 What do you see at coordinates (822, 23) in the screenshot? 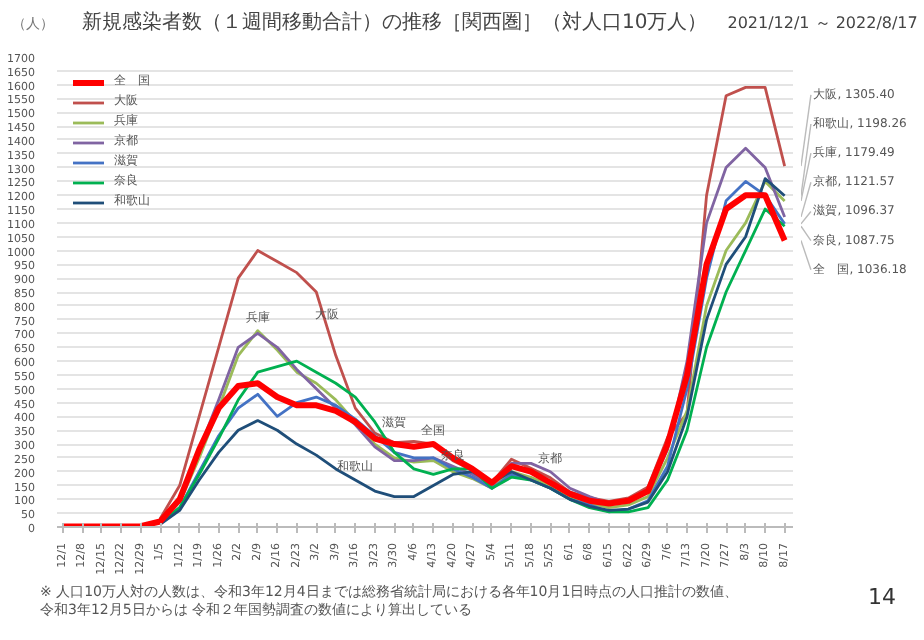
I see `chart-subtitle: 2021/12/1 ～ 2022/8/17` at bounding box center [822, 23].